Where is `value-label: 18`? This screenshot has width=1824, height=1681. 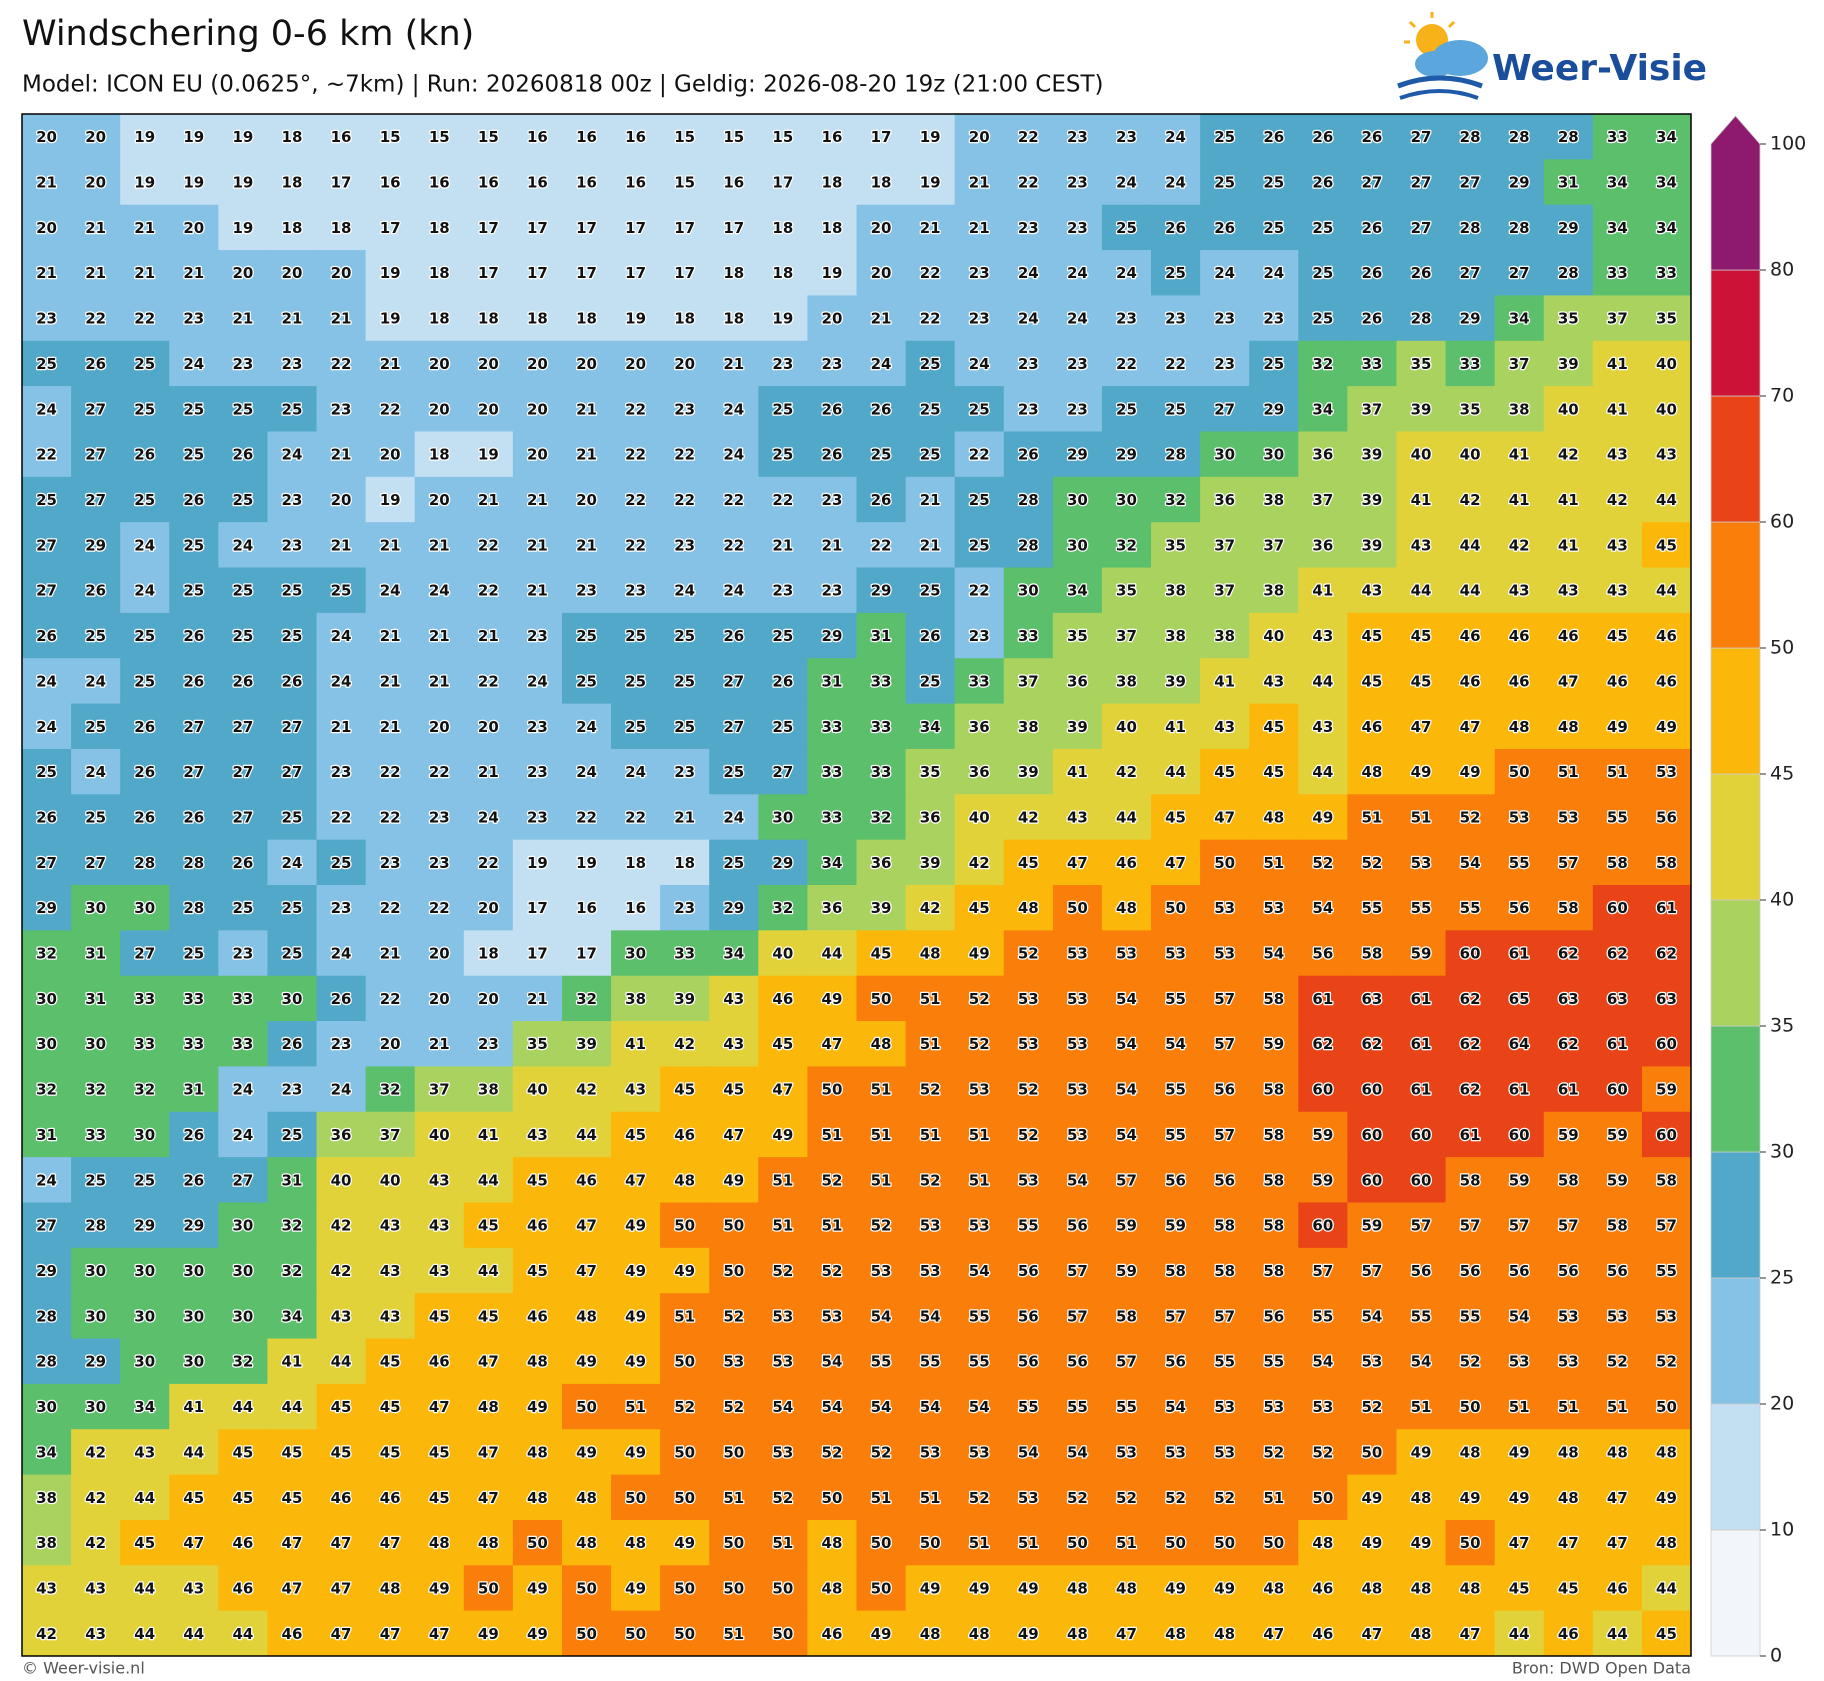 value-label: 18 is located at coordinates (832, 228).